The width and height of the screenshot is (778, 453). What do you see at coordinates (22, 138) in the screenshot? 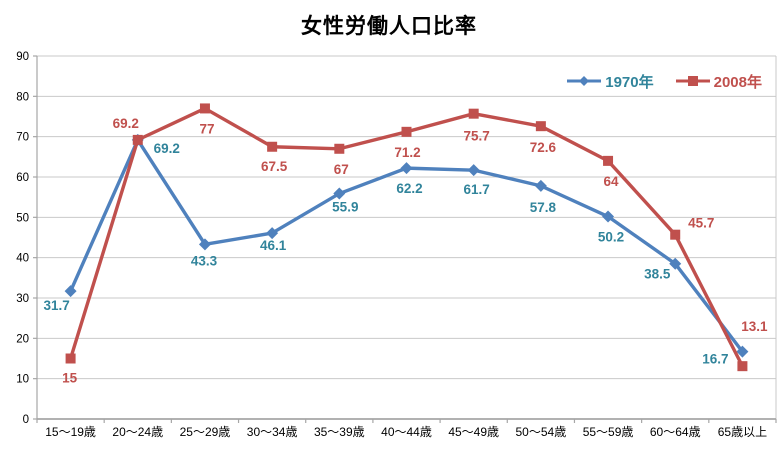
I see `y-axis-tick-label: 70` at bounding box center [22, 138].